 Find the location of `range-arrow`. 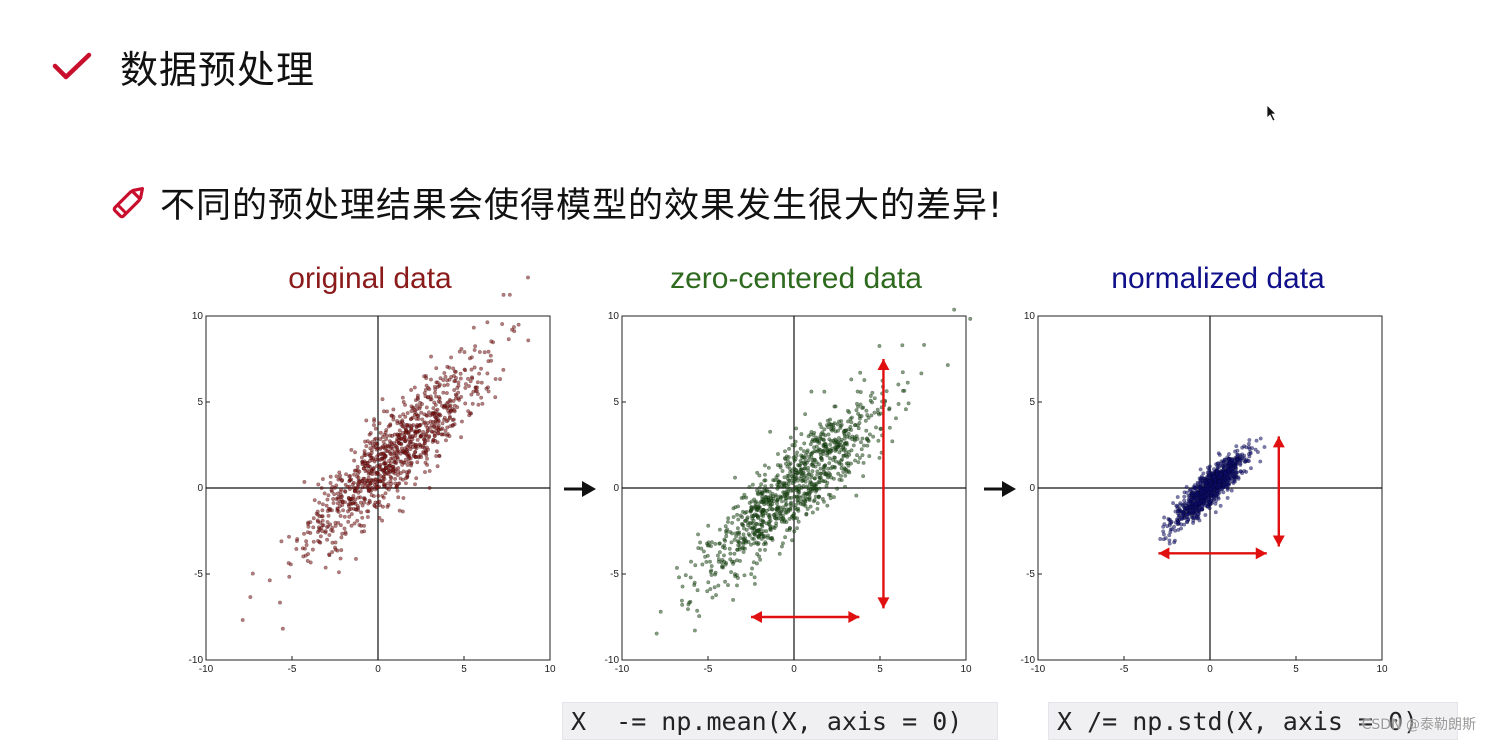

range-arrow is located at coordinates (1212, 553).